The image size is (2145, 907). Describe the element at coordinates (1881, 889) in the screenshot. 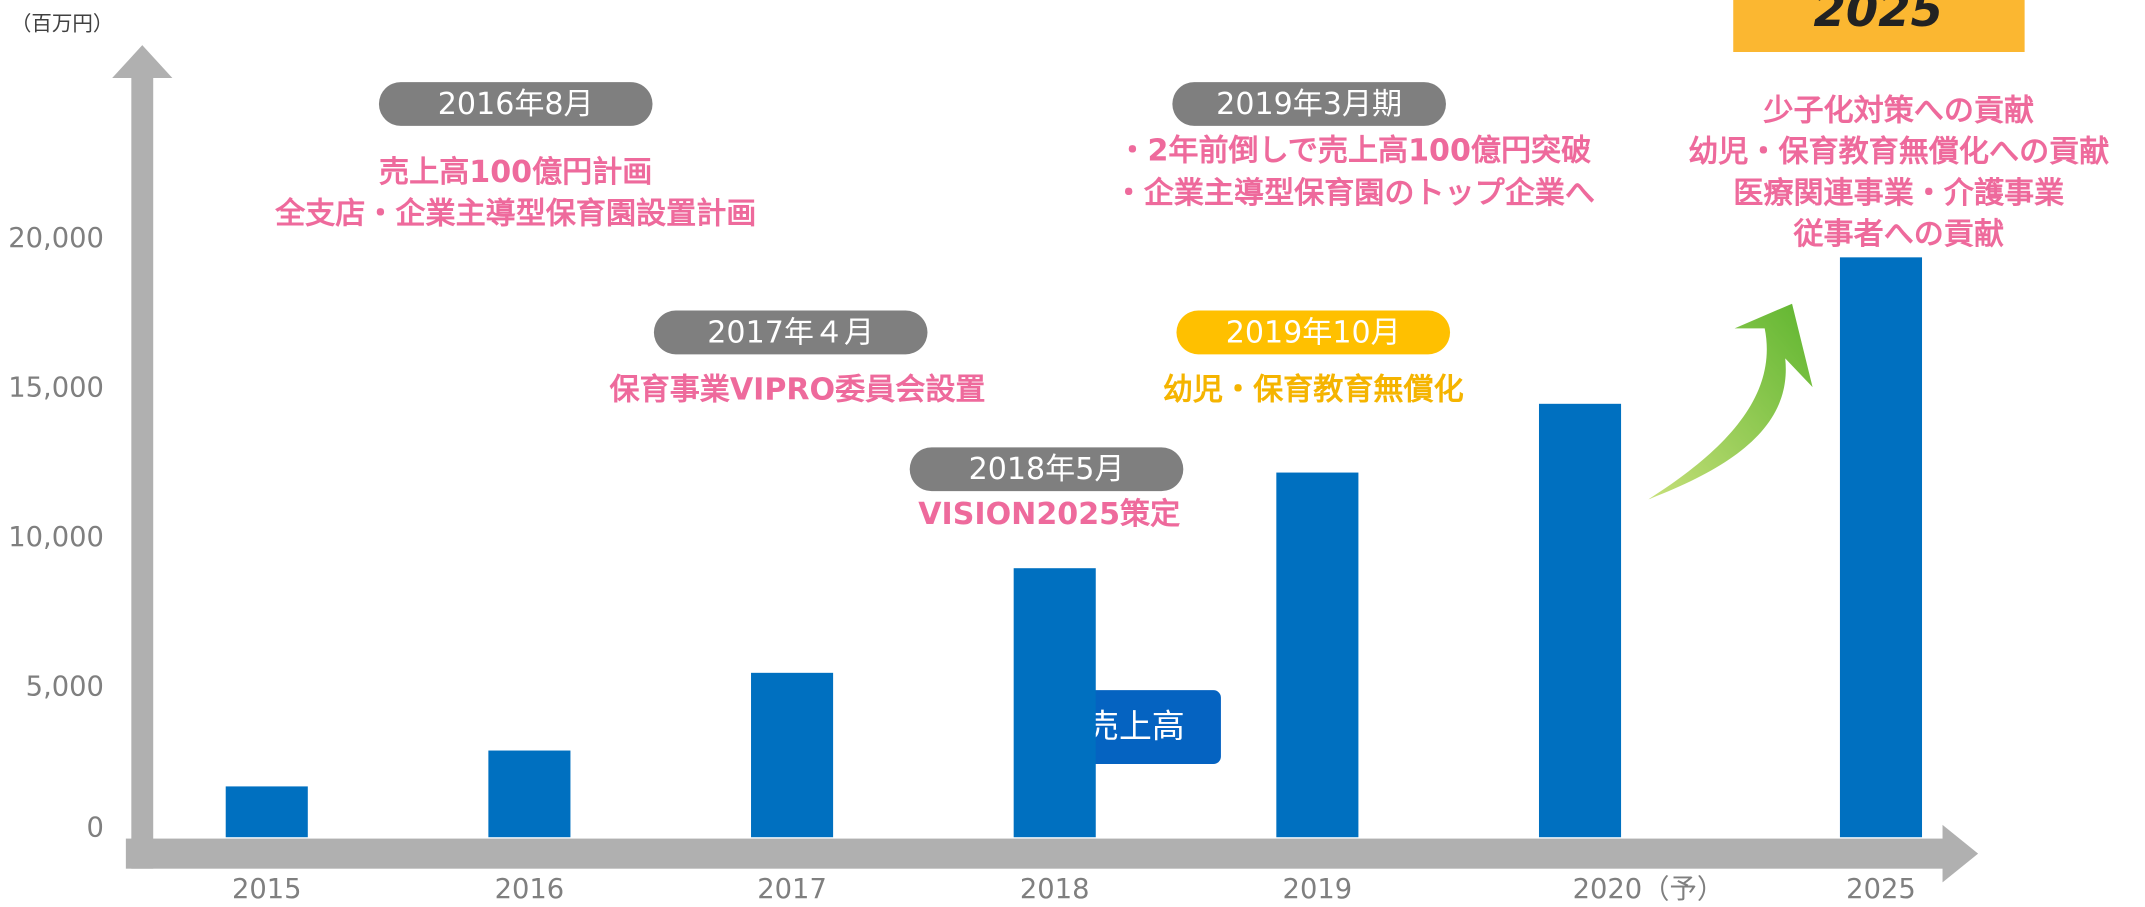

I see `x-tick-label: 2025` at that location.